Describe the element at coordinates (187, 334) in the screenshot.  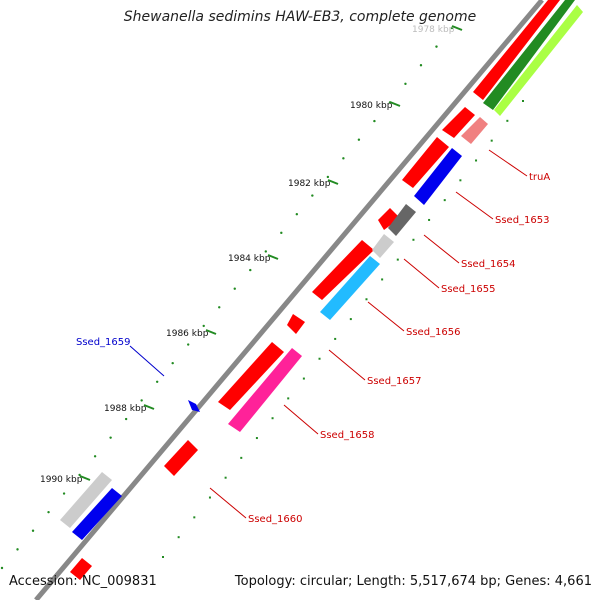
I see `kbp-label: 1986 kbp` at that location.